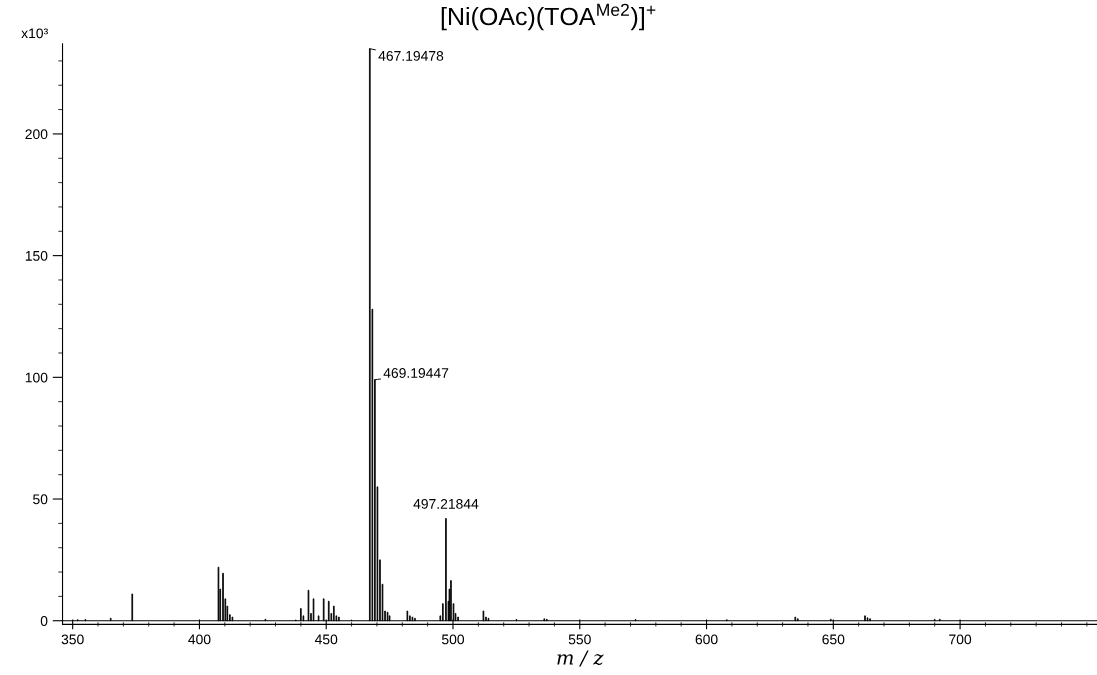 This screenshot has height=675, width=1097. What do you see at coordinates (411, 55) in the screenshot?
I see `annotation: 467.19478` at bounding box center [411, 55].